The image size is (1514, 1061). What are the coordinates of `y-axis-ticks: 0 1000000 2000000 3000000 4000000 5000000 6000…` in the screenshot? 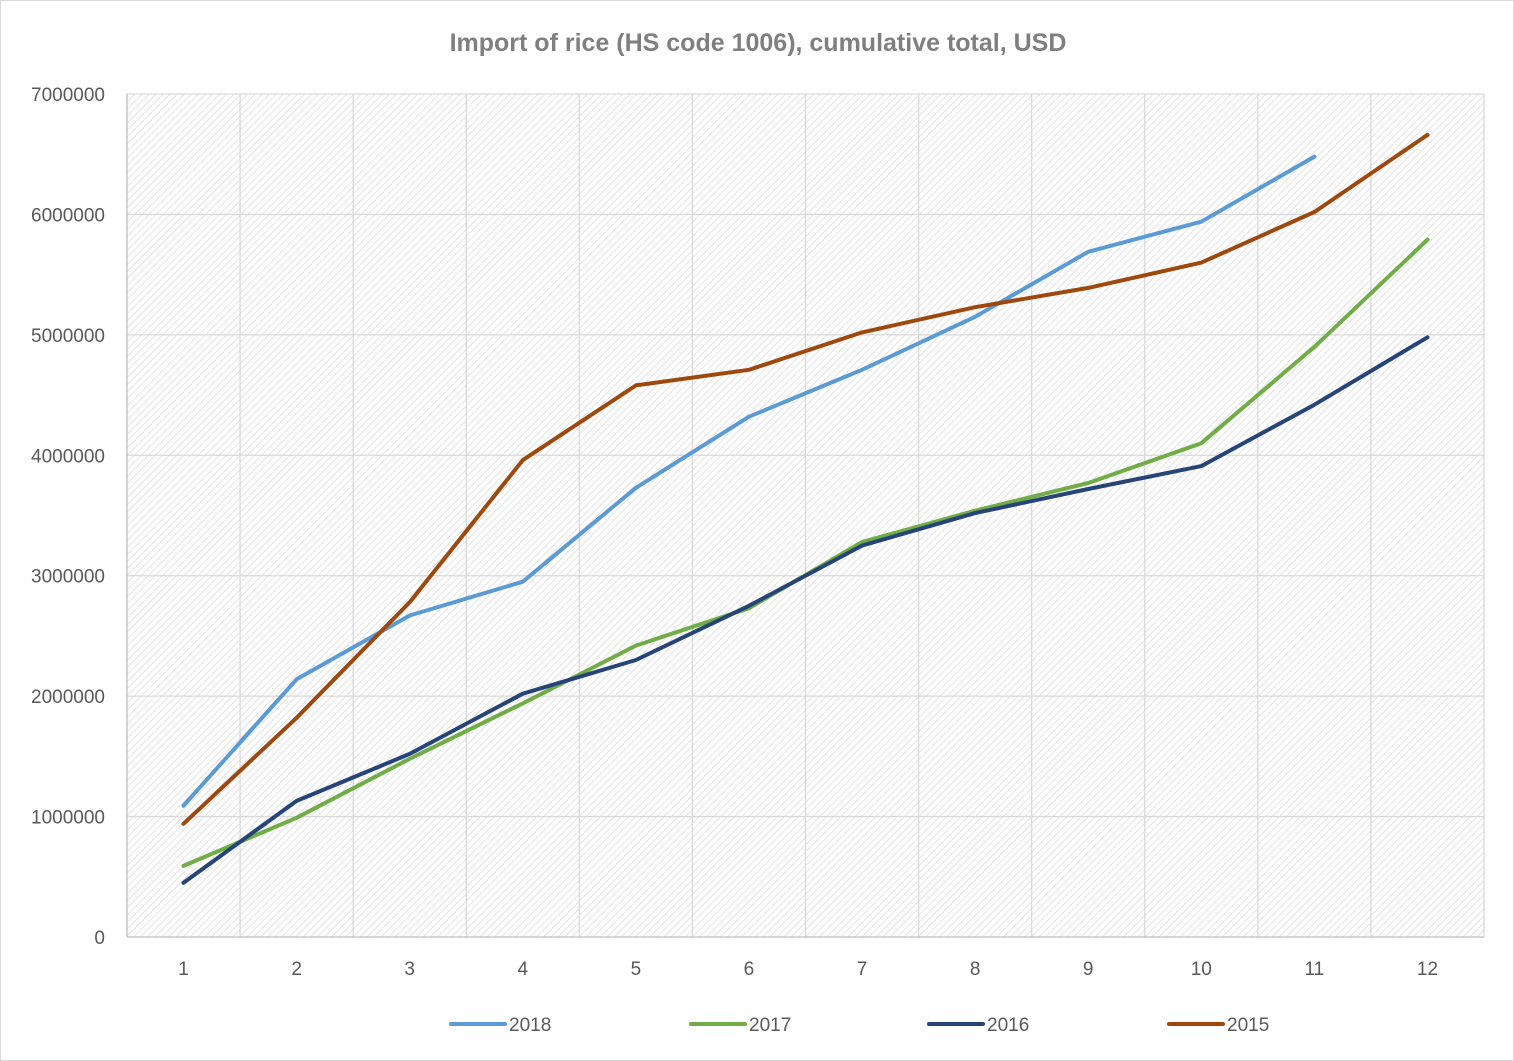 It's located at (68, 517).